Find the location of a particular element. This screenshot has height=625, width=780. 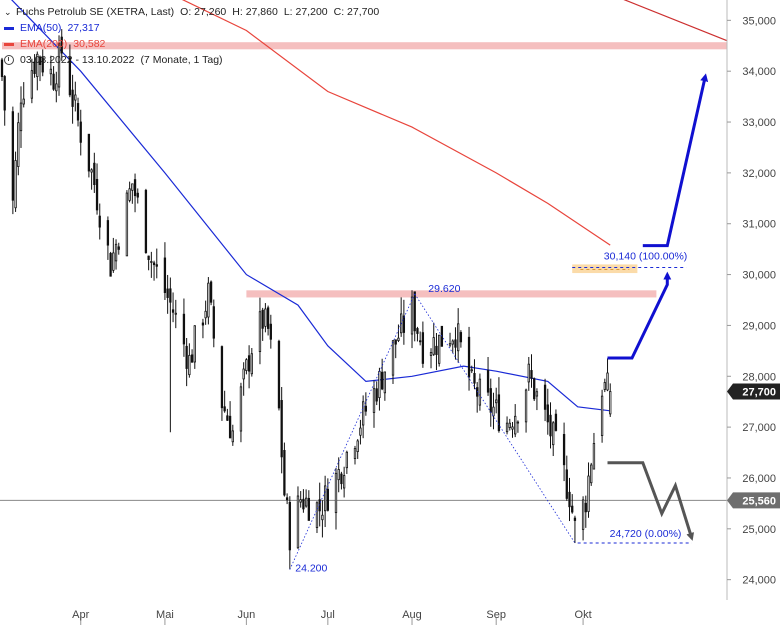

annotation-label: 30,140 (100.00%) is located at coordinates (645, 256).